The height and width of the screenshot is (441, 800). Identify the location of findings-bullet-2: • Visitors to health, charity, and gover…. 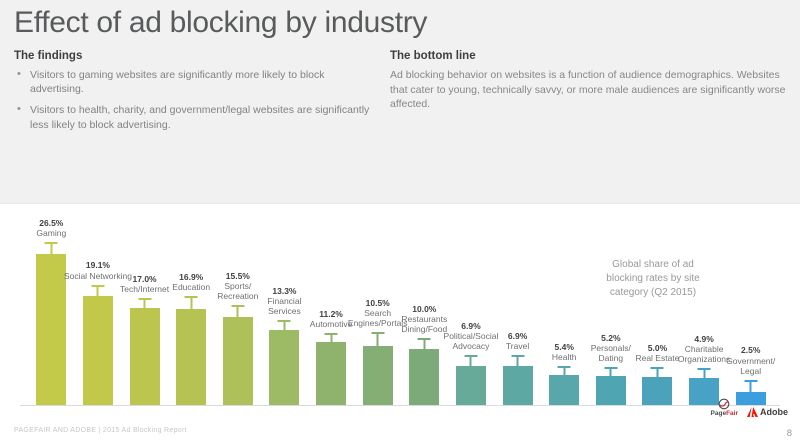
(194, 117).